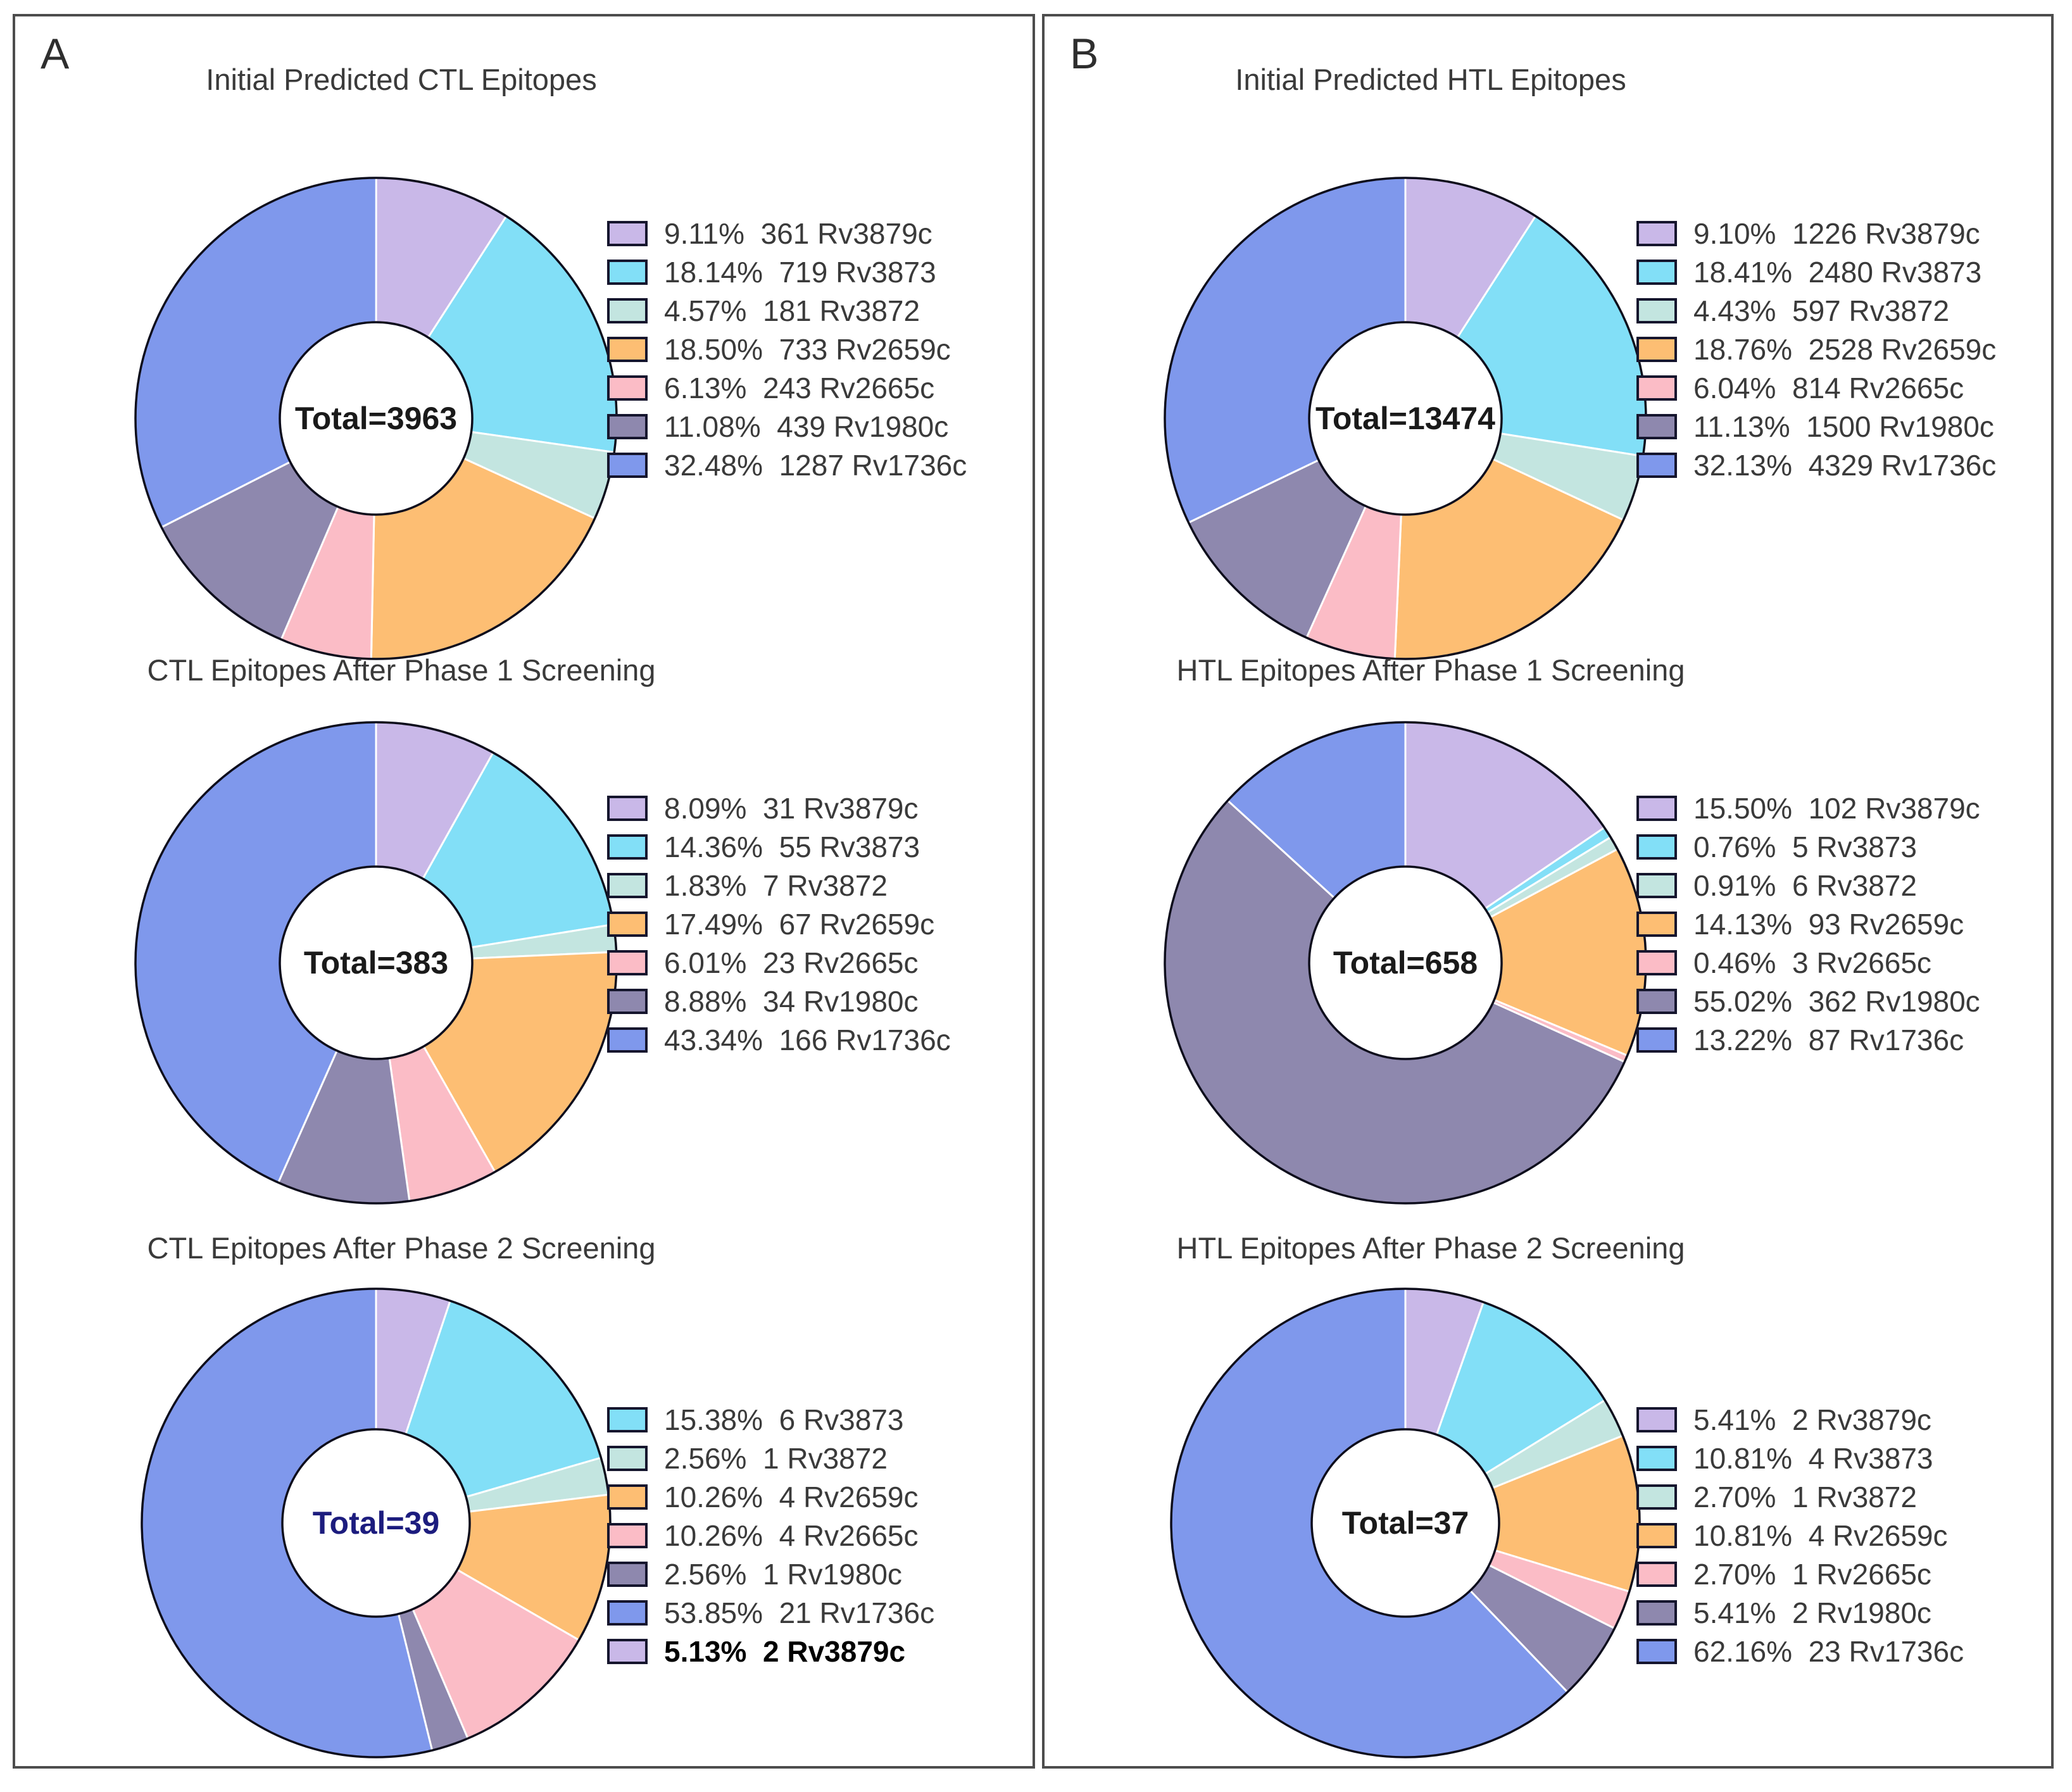 The width and height of the screenshot is (2072, 1792). Describe the element at coordinates (402, 670) in the screenshot. I see `chart-title: CTL Epitopes After Phase 1 Screening` at that location.